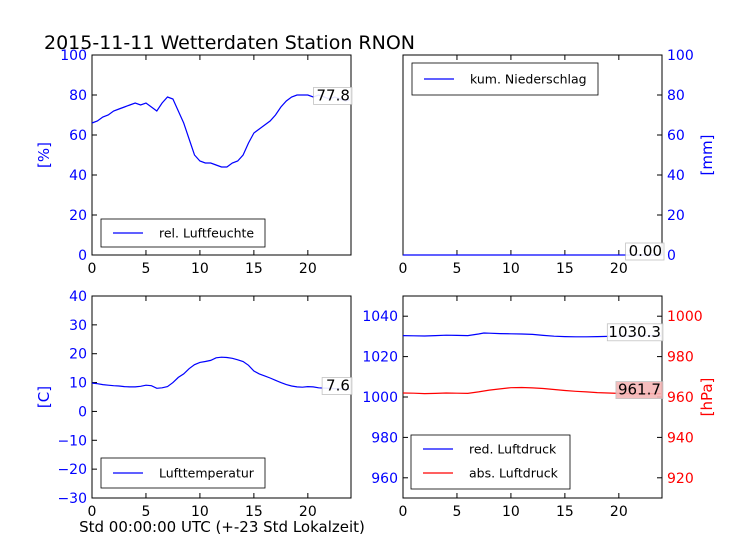 The image size is (736, 552). I want to click on last-value-label: 7.6, so click(338, 385).